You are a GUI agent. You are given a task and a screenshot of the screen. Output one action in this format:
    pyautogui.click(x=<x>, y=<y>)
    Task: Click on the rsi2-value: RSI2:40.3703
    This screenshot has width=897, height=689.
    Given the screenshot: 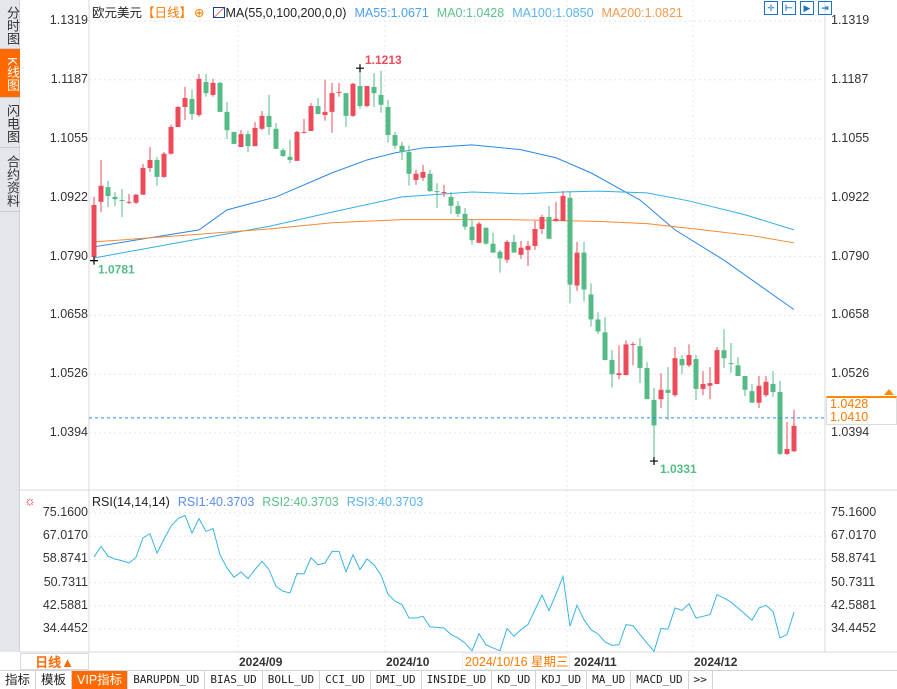 What is the action you would take?
    pyautogui.click(x=300, y=502)
    